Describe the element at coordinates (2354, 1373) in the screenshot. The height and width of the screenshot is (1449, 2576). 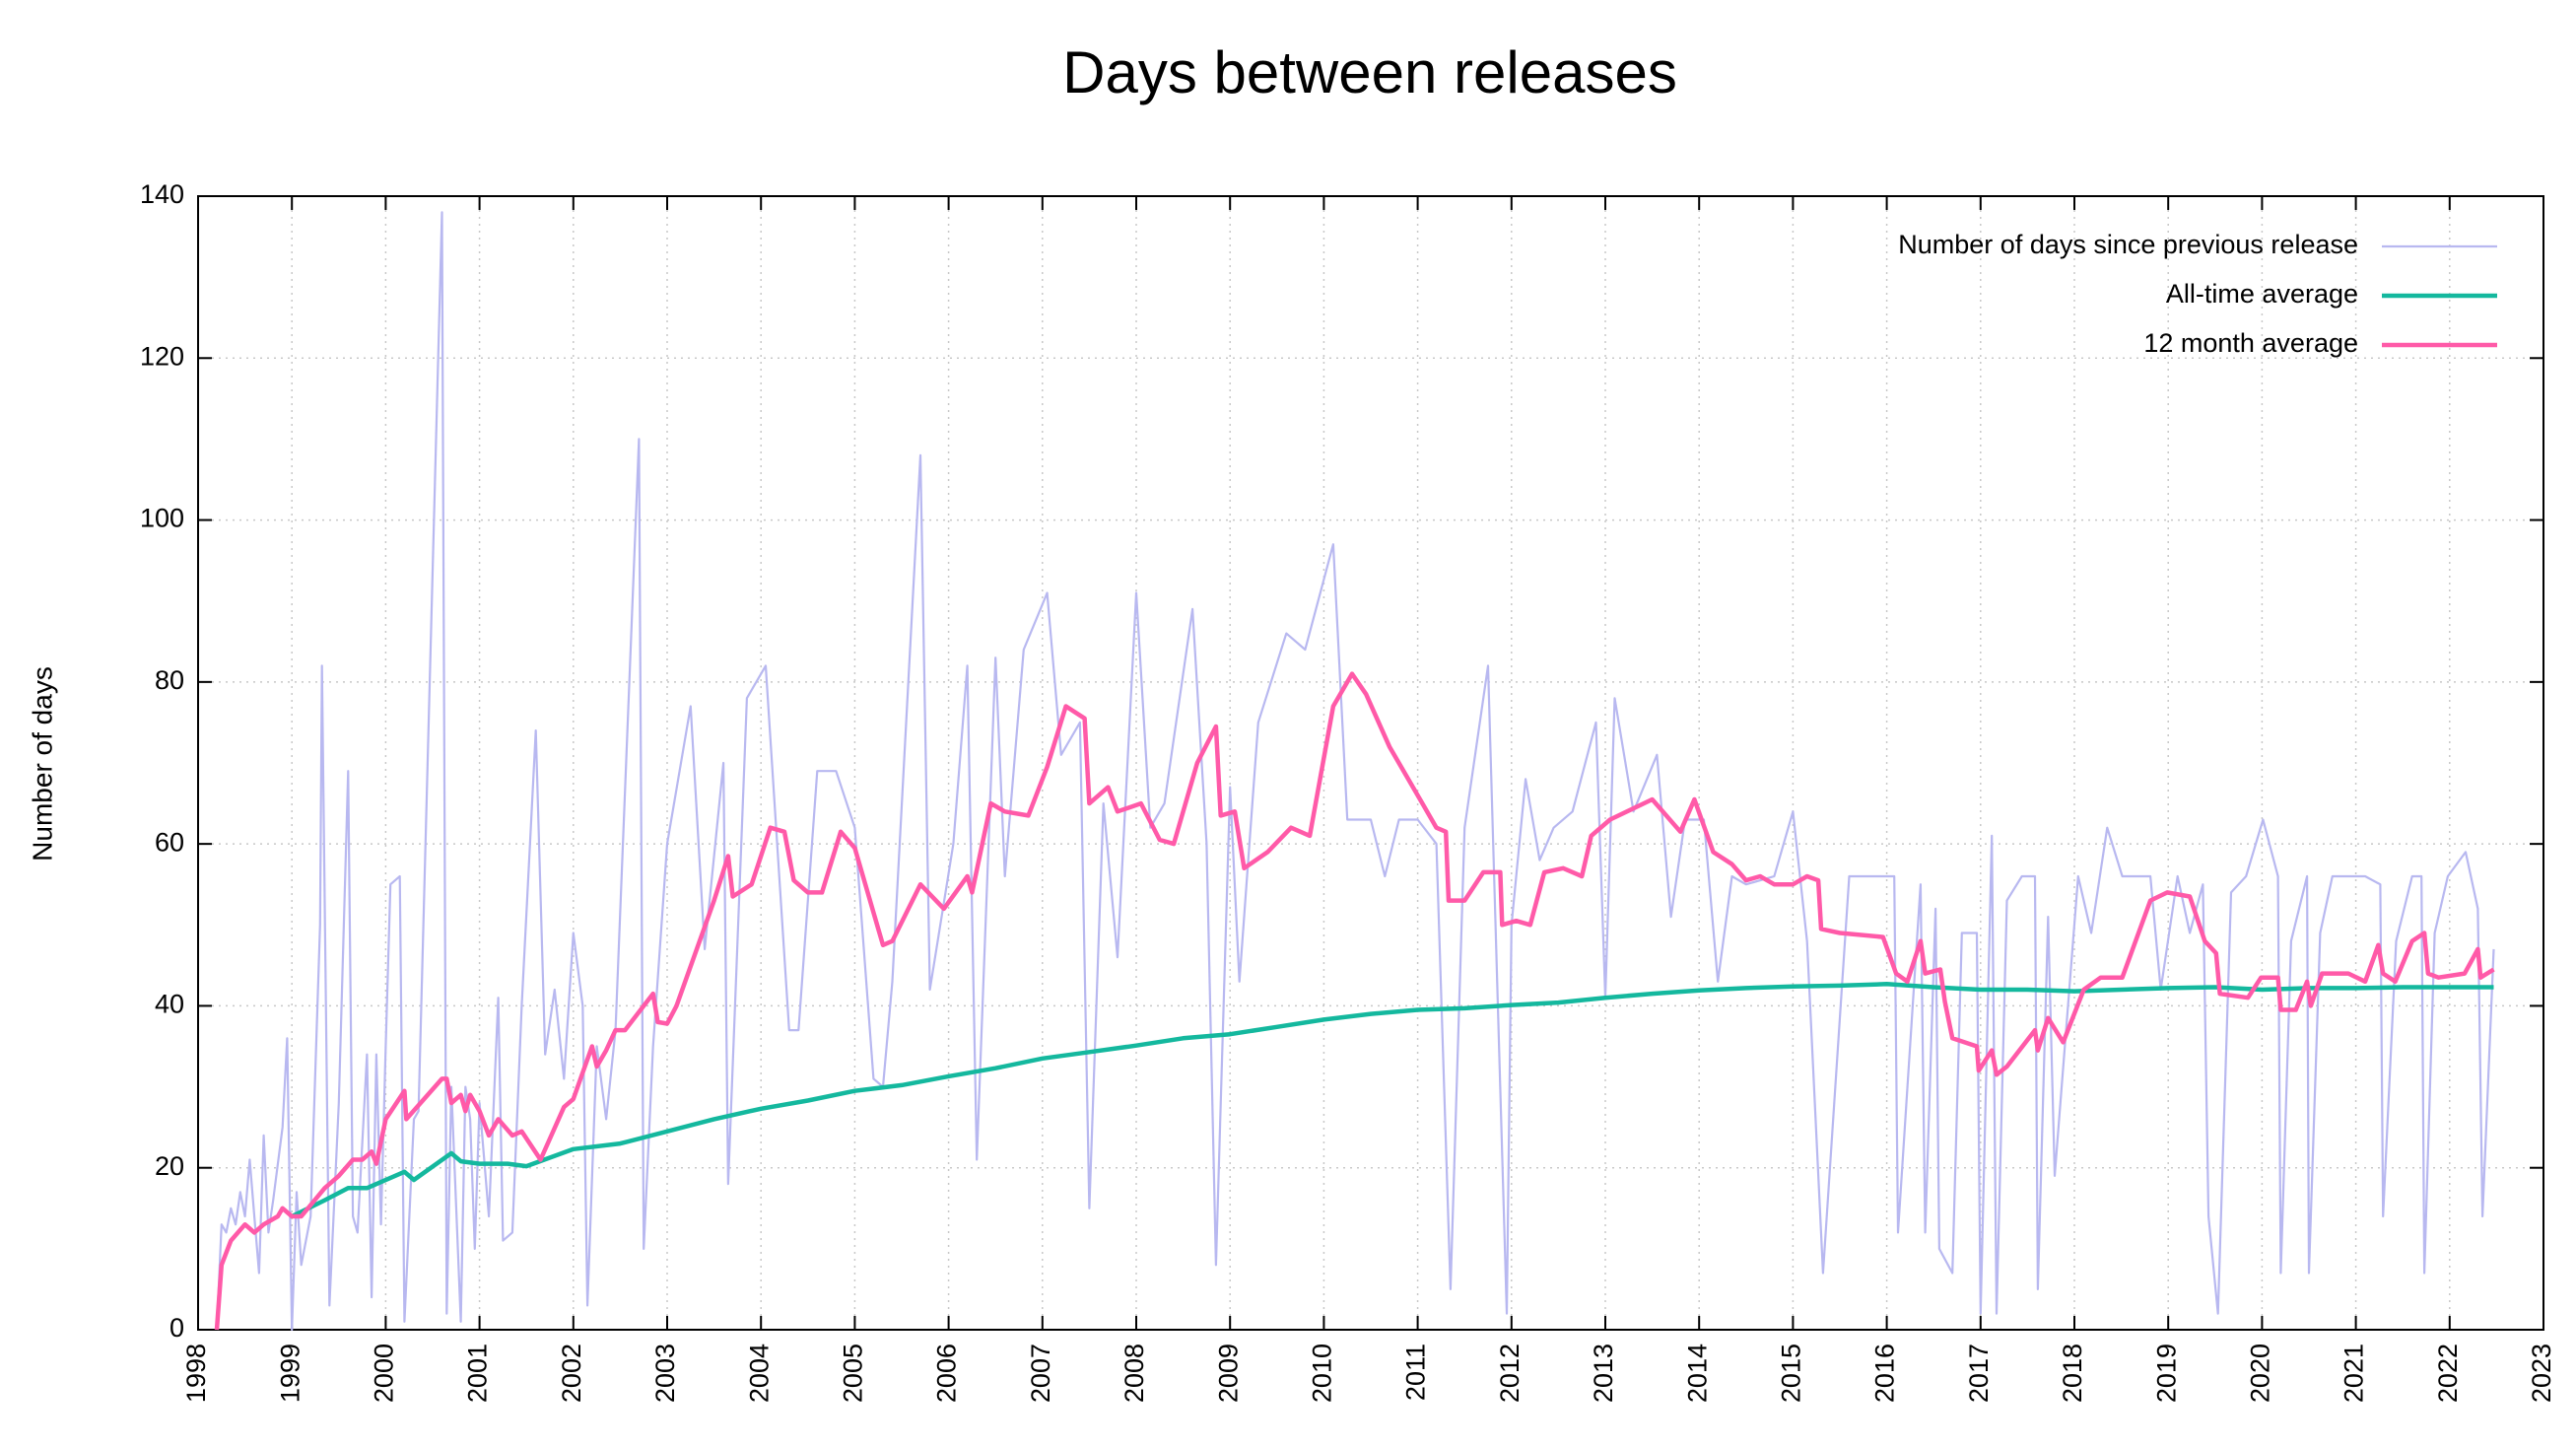
I see `x-tick-label: 2021` at that location.